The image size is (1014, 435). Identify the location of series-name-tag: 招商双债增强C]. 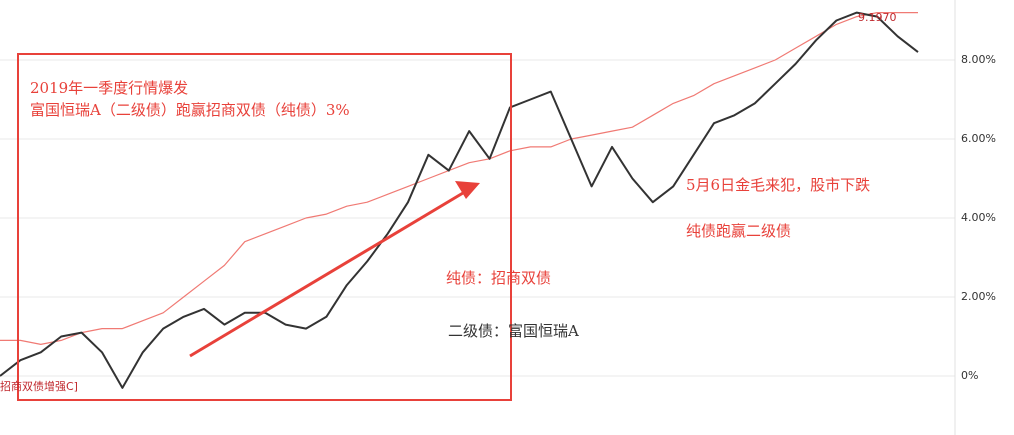
(39, 386).